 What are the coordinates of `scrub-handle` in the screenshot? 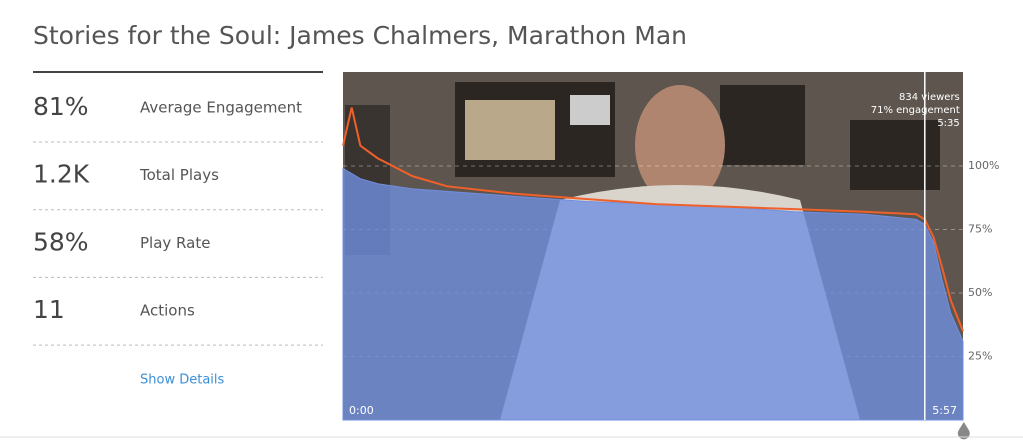 It's located at (963, 431).